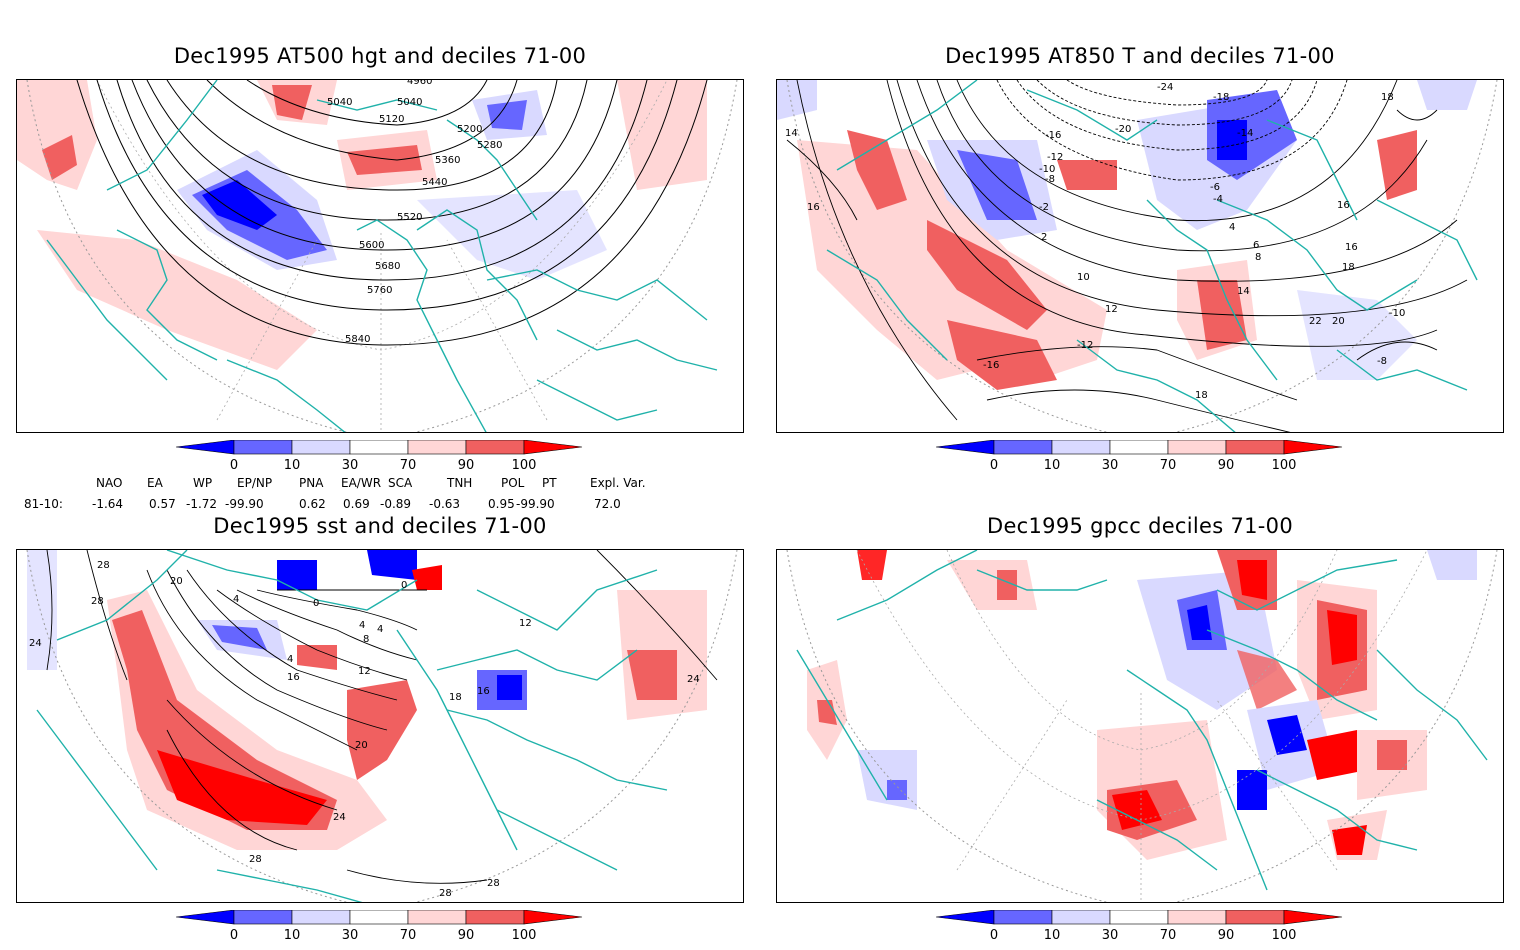 This screenshot has height=950, width=1520. I want to click on contour-label: -24, so click(1165, 87).